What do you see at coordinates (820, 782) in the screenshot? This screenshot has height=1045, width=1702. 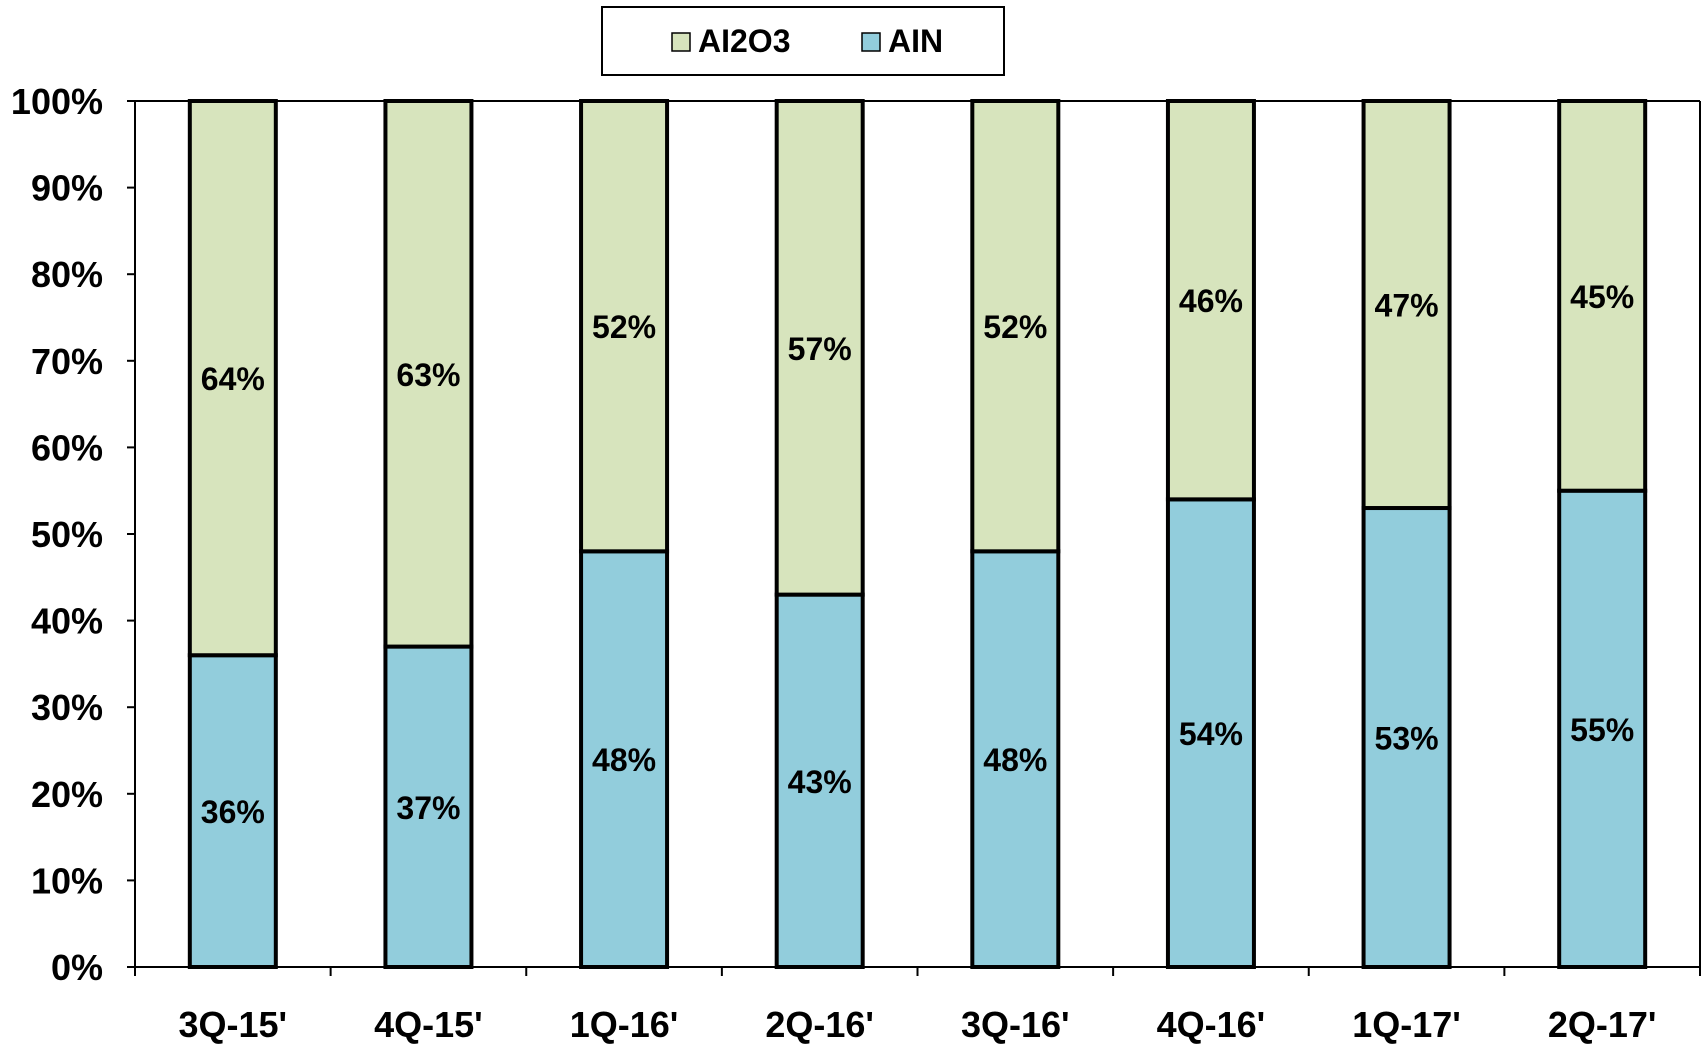 I see `data-label-ain: 43%` at bounding box center [820, 782].